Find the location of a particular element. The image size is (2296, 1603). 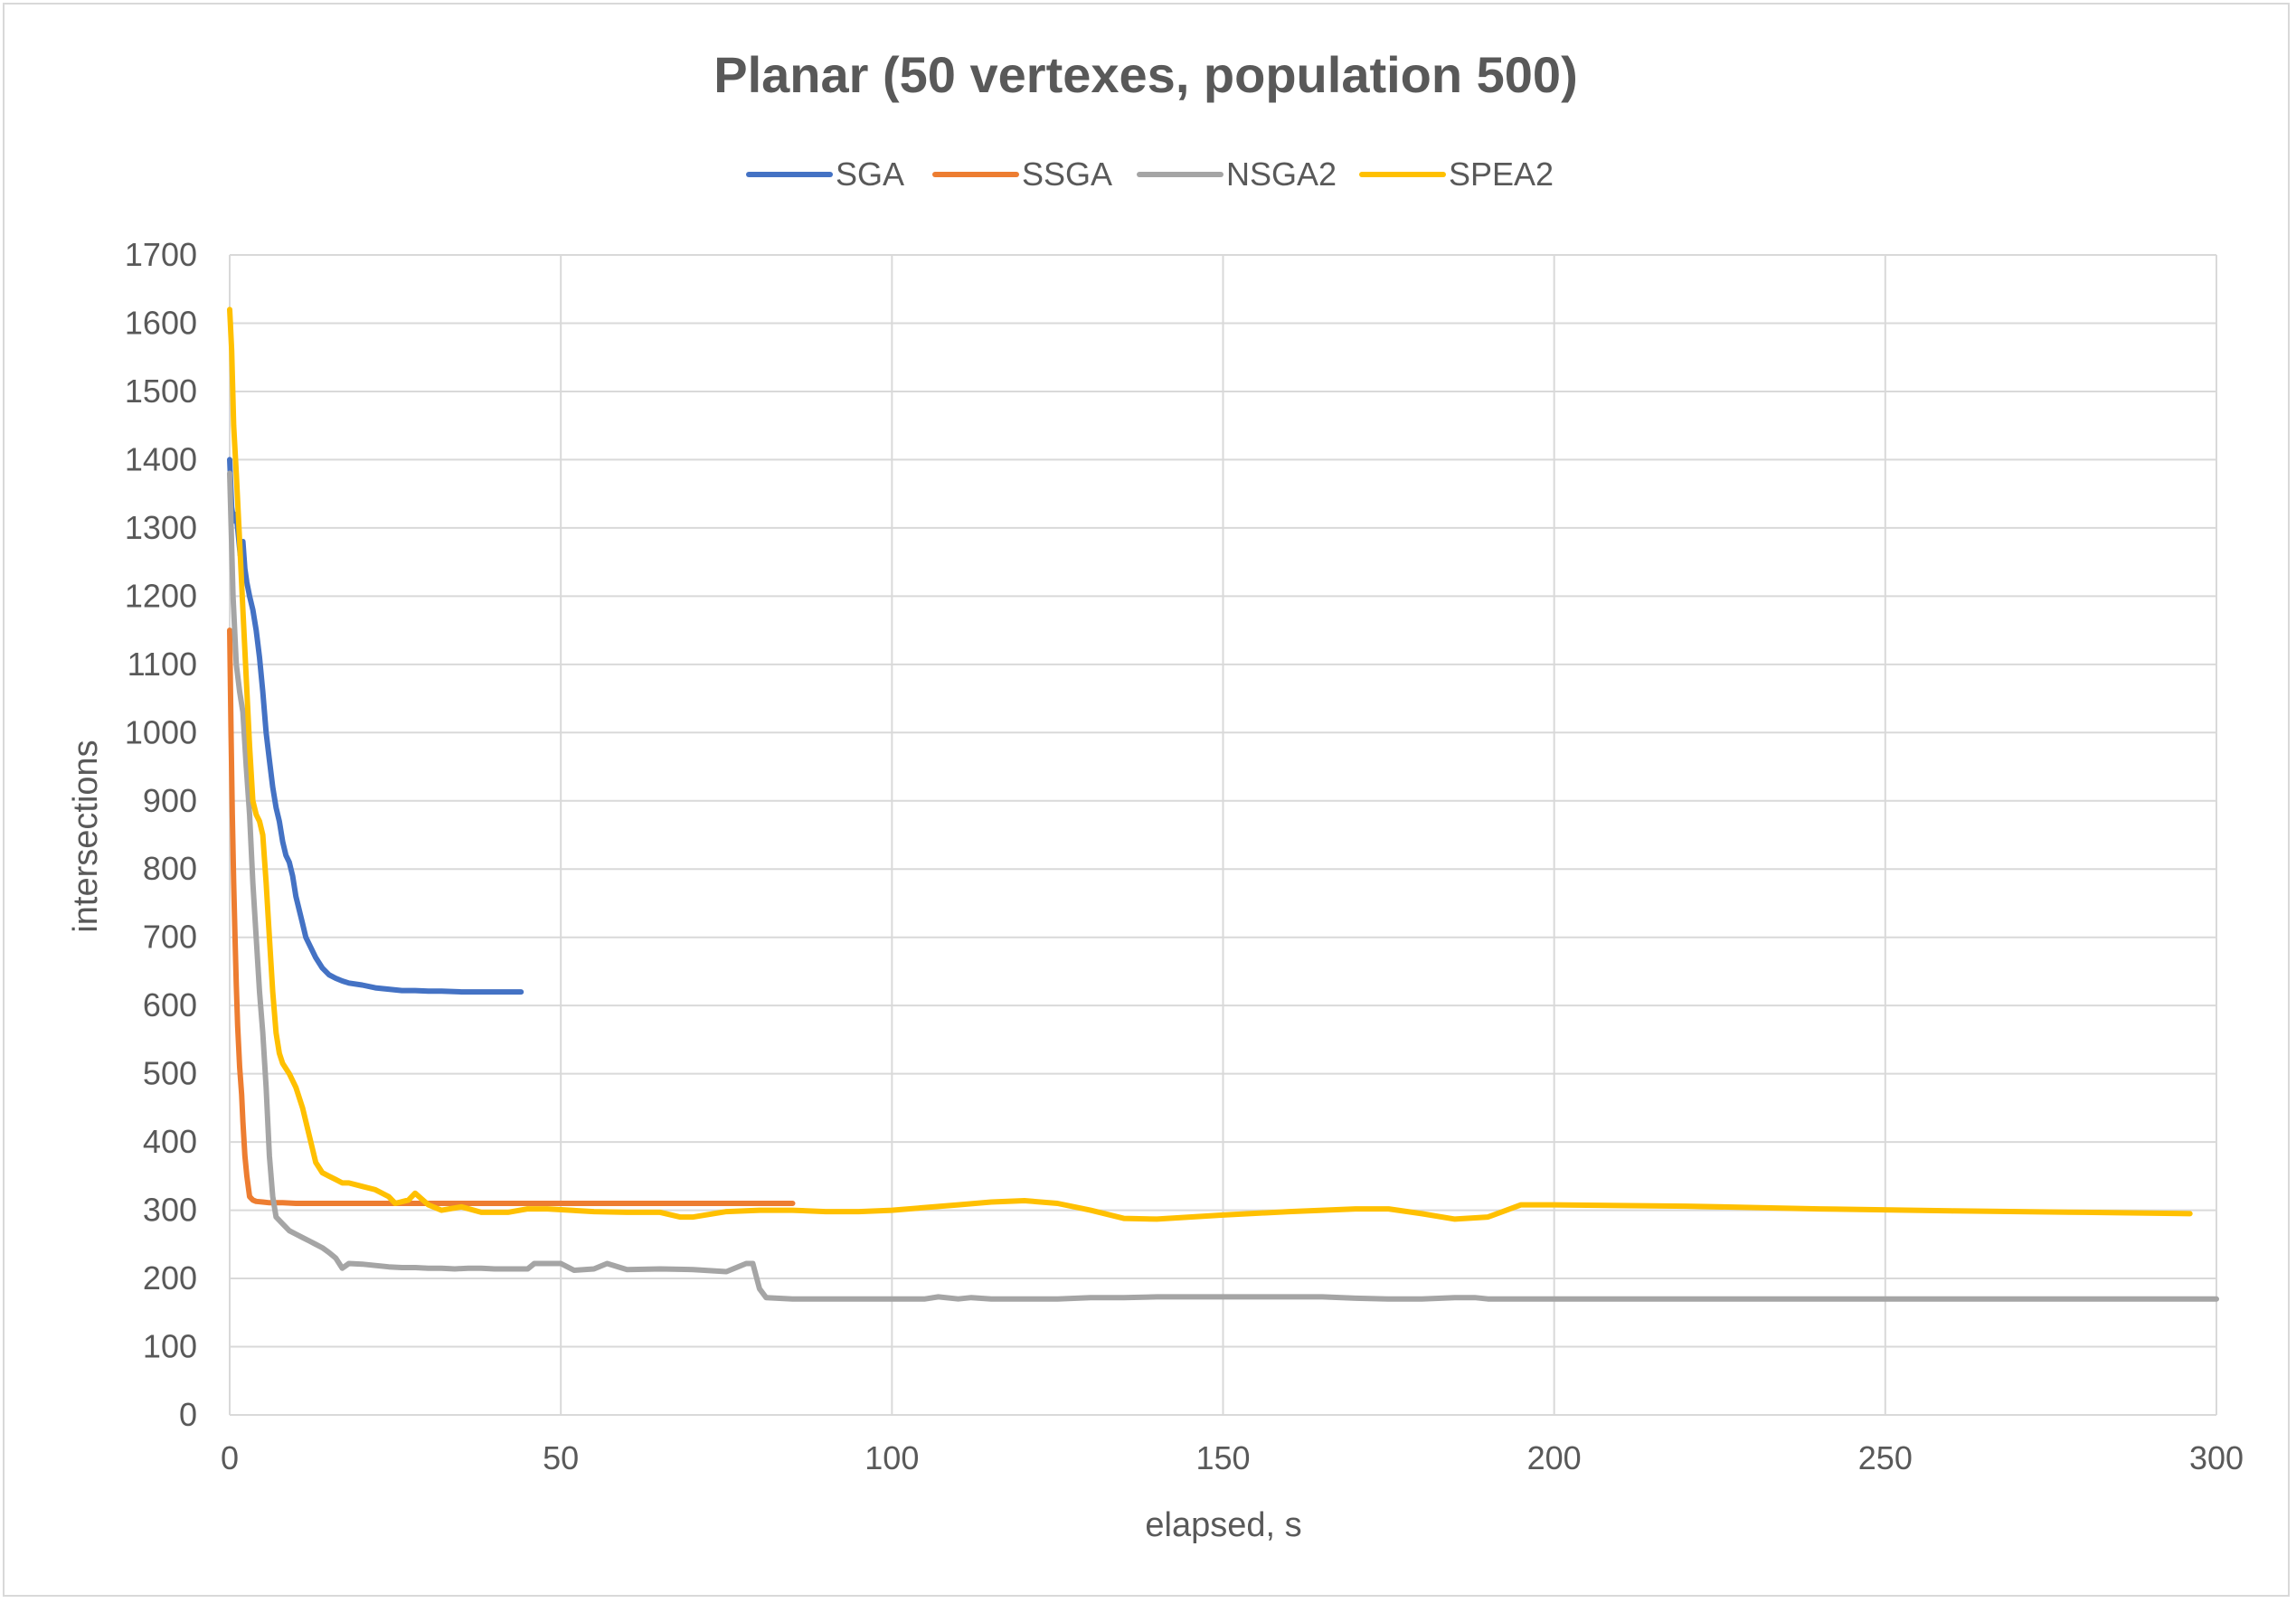

x-tick-label: 100 is located at coordinates (892, 1457).